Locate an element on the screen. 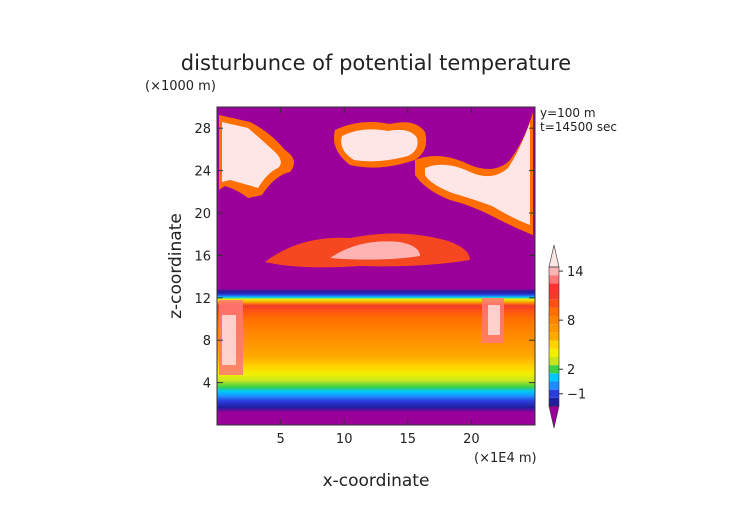  y-tick-label: 28 is located at coordinates (202, 129).